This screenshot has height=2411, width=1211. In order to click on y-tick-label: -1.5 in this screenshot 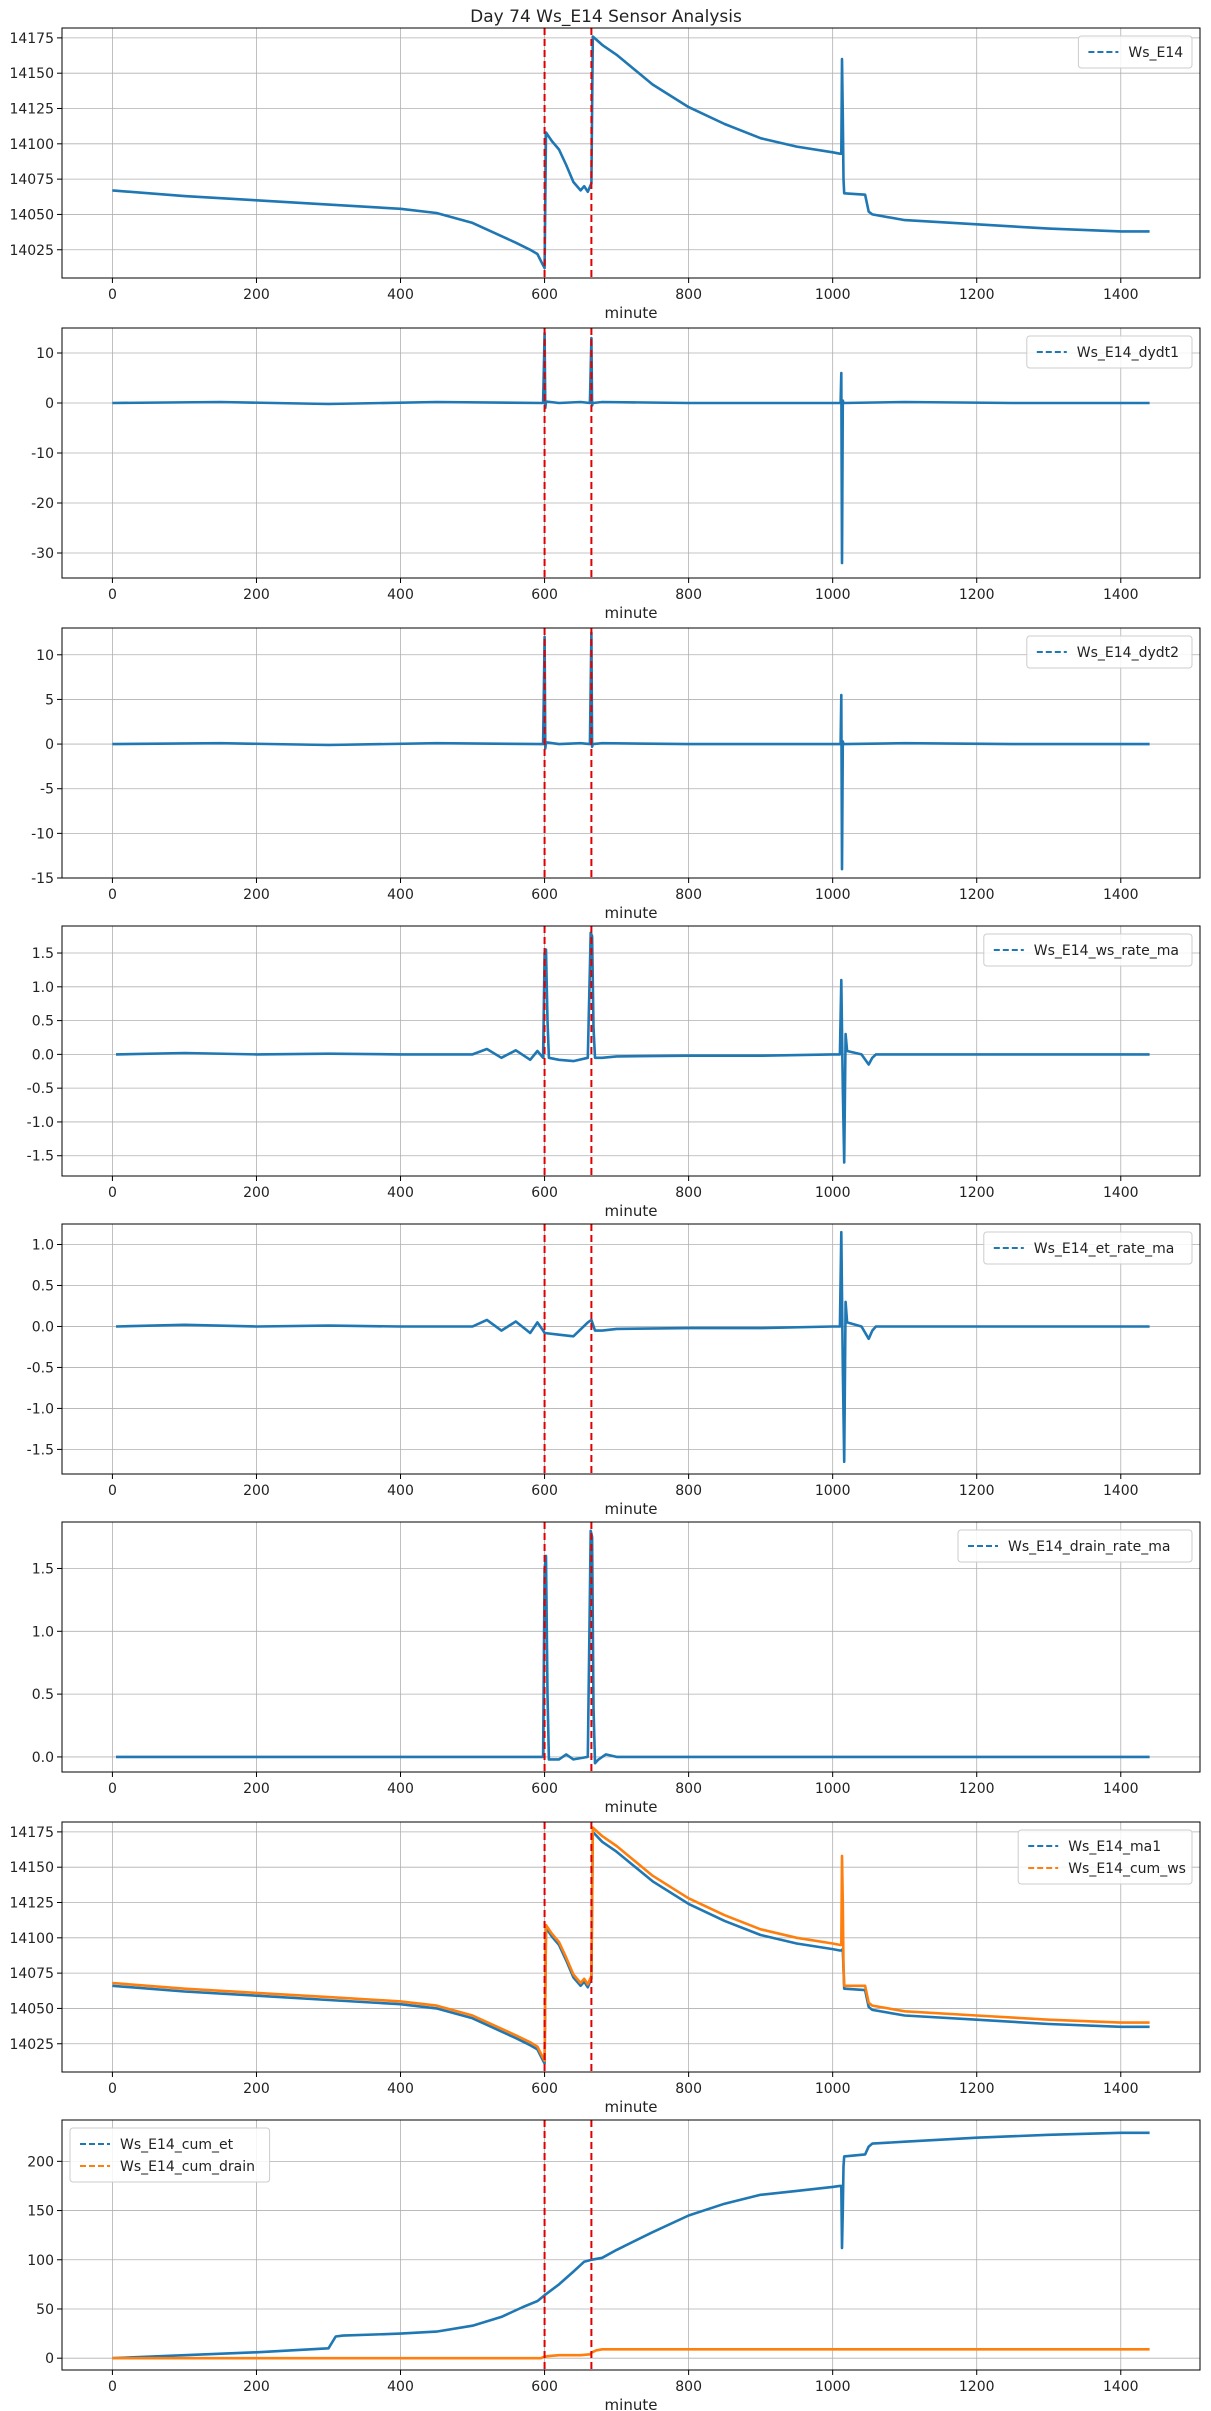, I will do `click(40, 1157)`.